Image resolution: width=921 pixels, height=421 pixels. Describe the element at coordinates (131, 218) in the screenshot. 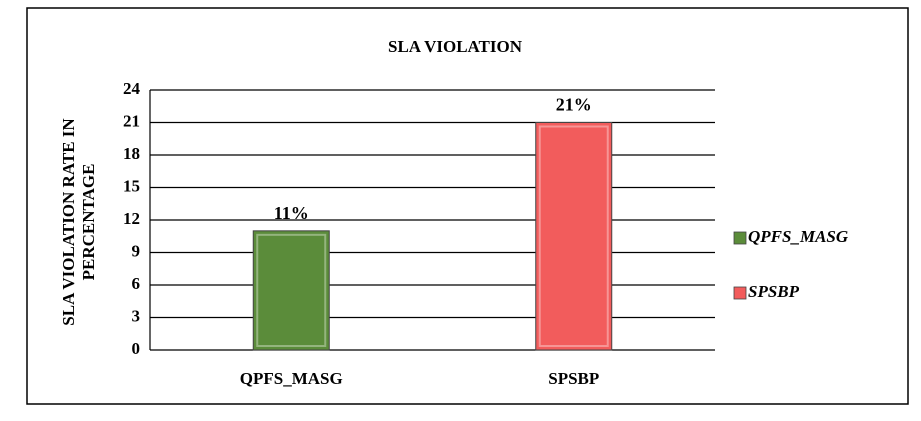

I see `y-tick-label: 12` at that location.